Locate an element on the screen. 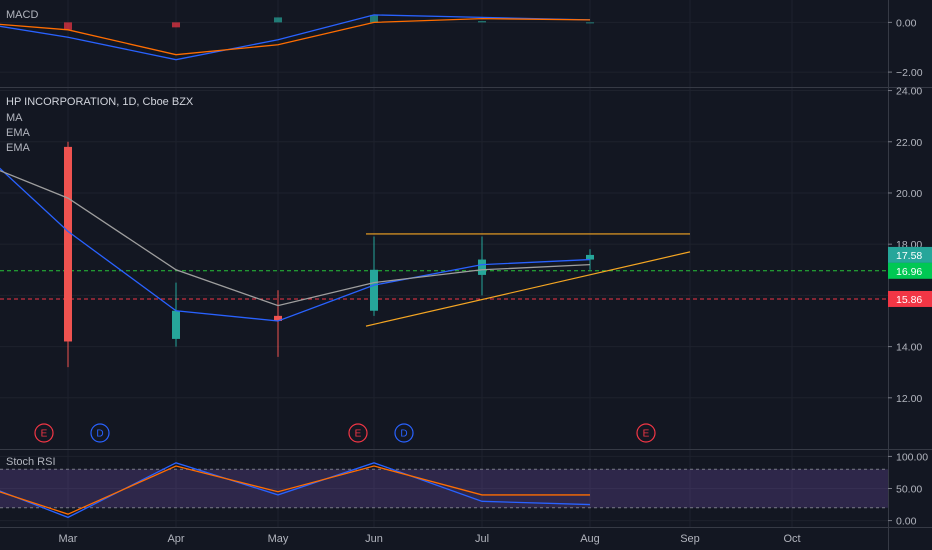 This screenshot has width=932, height=550. x-axis-label-1: Apr is located at coordinates (175, 539).